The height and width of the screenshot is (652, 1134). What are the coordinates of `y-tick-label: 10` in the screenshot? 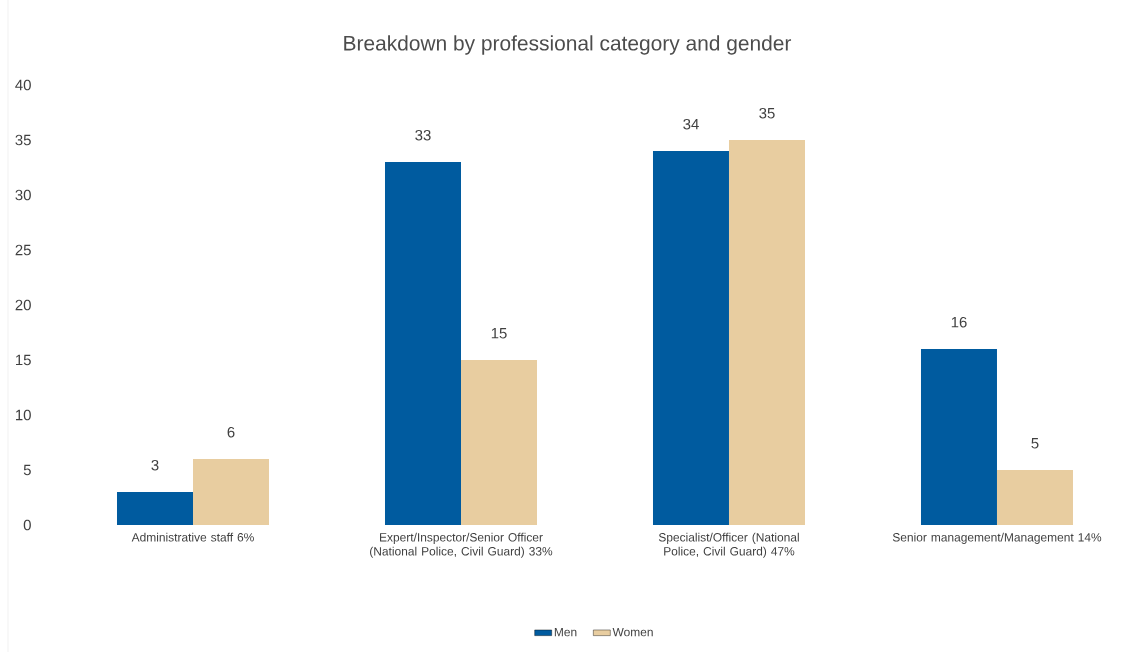 It's located at (23, 415).